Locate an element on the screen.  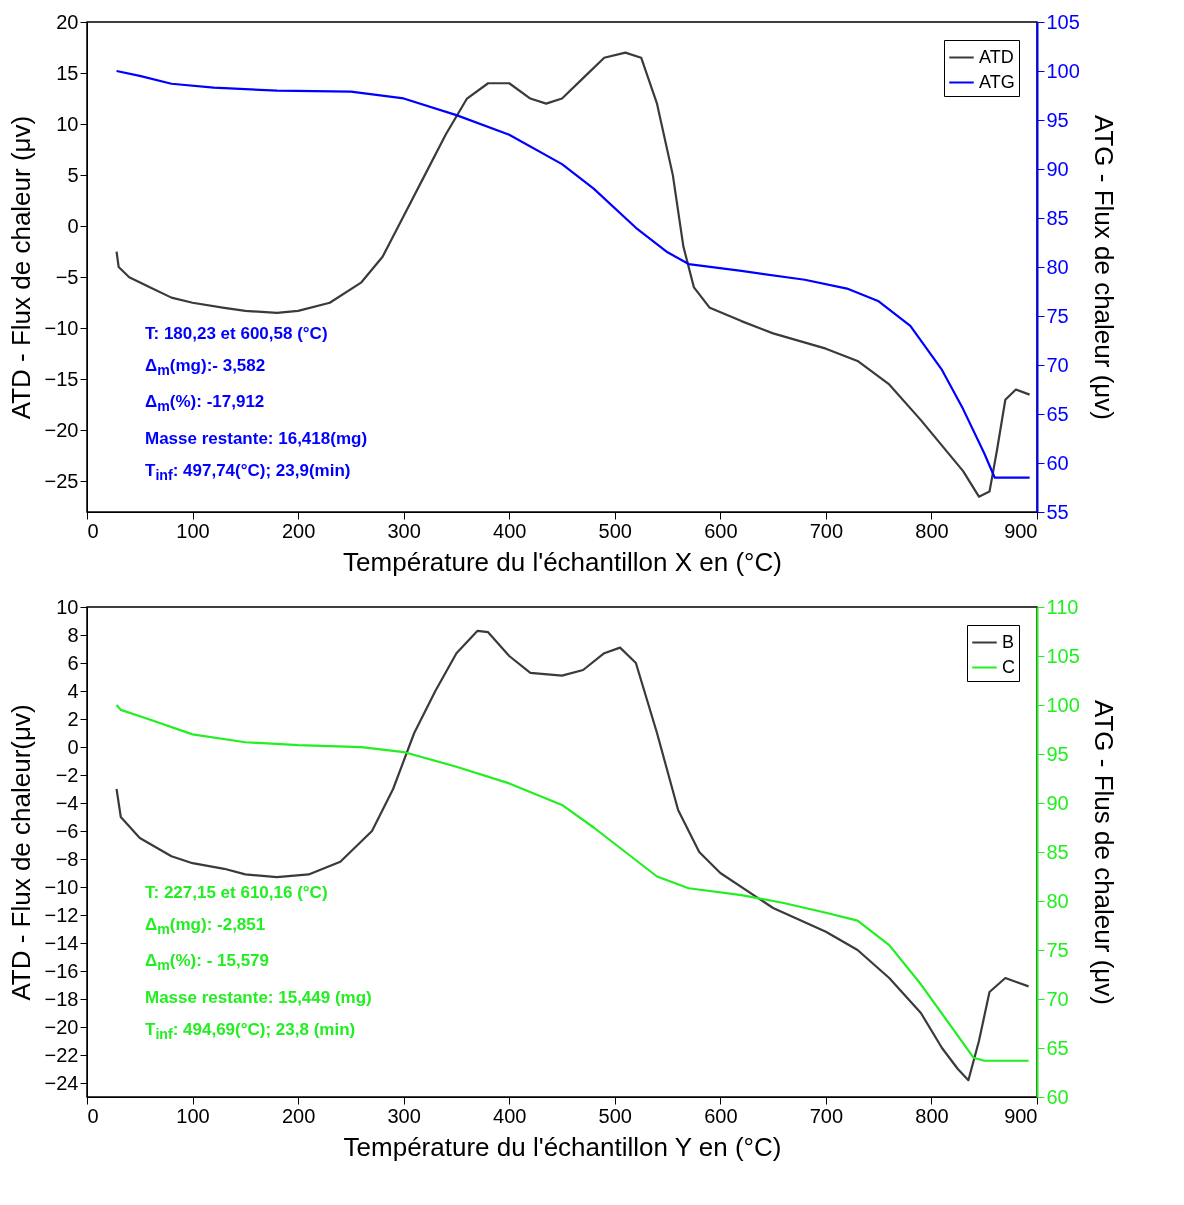
annotation: Masse restante: 15,449 (mg) is located at coordinates (258, 997).